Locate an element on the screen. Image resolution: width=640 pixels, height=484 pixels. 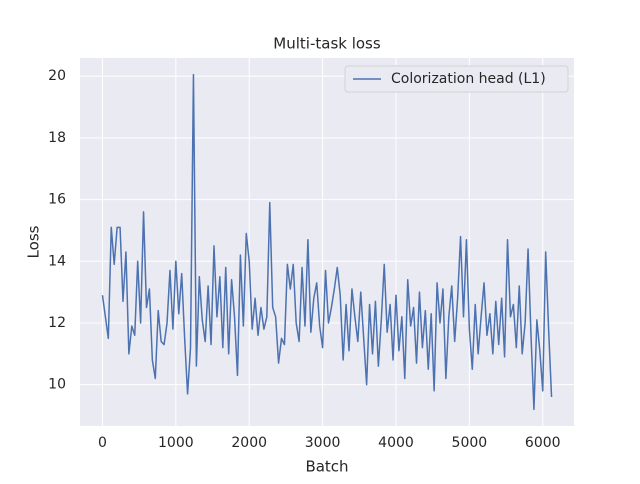
x-axis-label: Batch is located at coordinates (326, 467).